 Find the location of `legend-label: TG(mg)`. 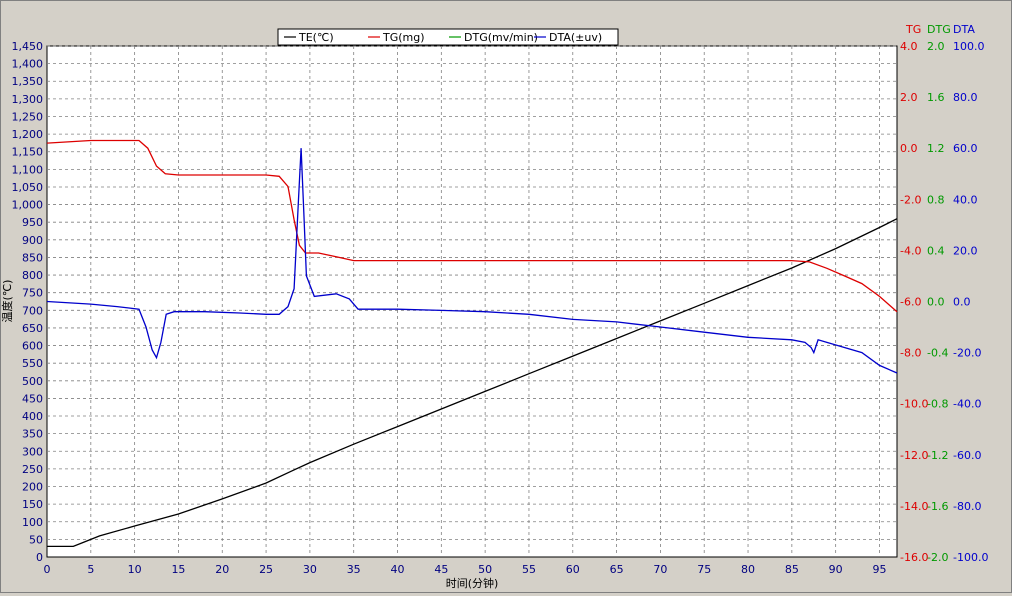

legend-label: TG(mg) is located at coordinates (403, 37).